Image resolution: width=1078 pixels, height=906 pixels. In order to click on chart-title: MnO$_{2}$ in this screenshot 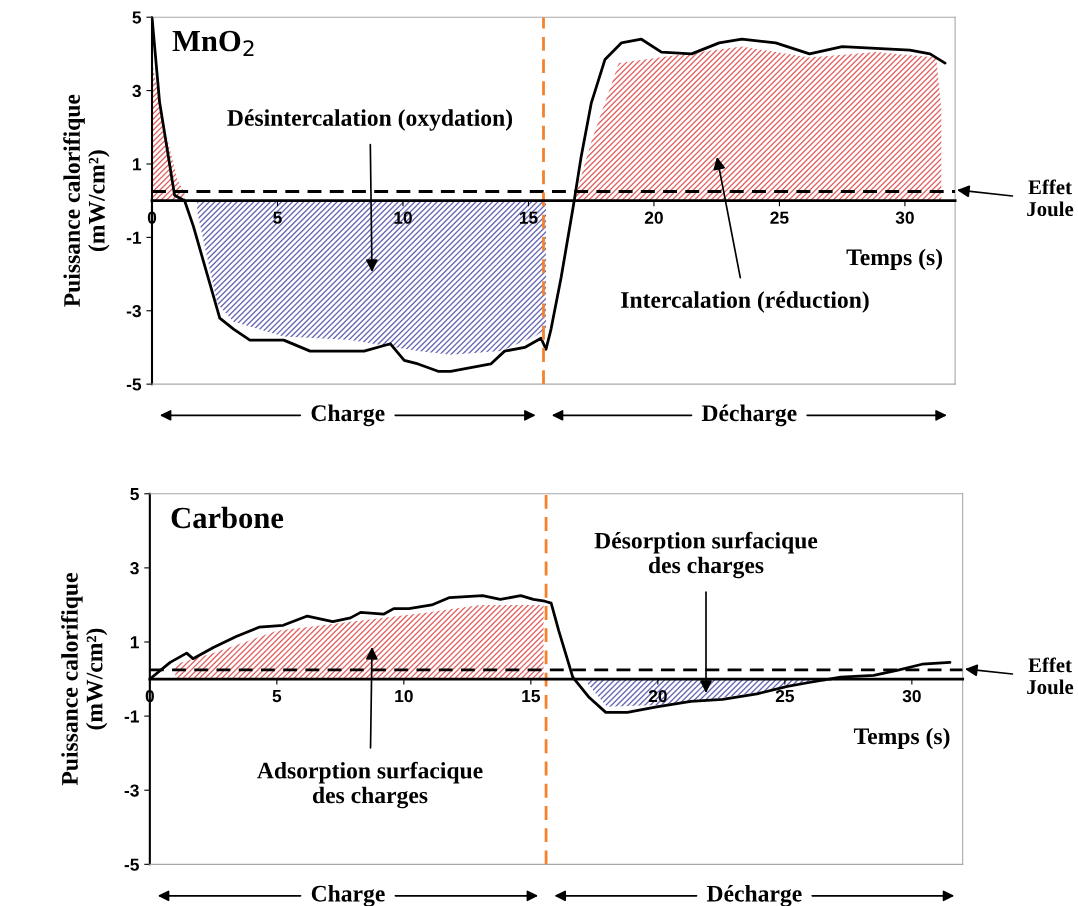, I will do `click(213, 43)`.